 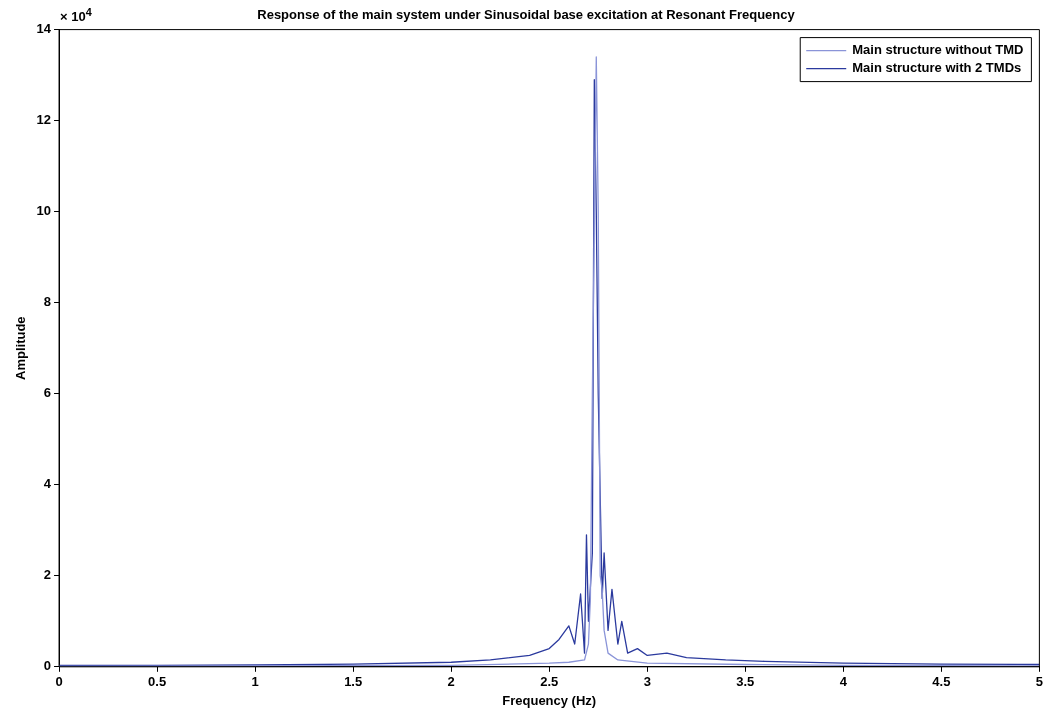 What do you see at coordinates (44, 29) in the screenshot?
I see `y-tick-label: 14` at bounding box center [44, 29].